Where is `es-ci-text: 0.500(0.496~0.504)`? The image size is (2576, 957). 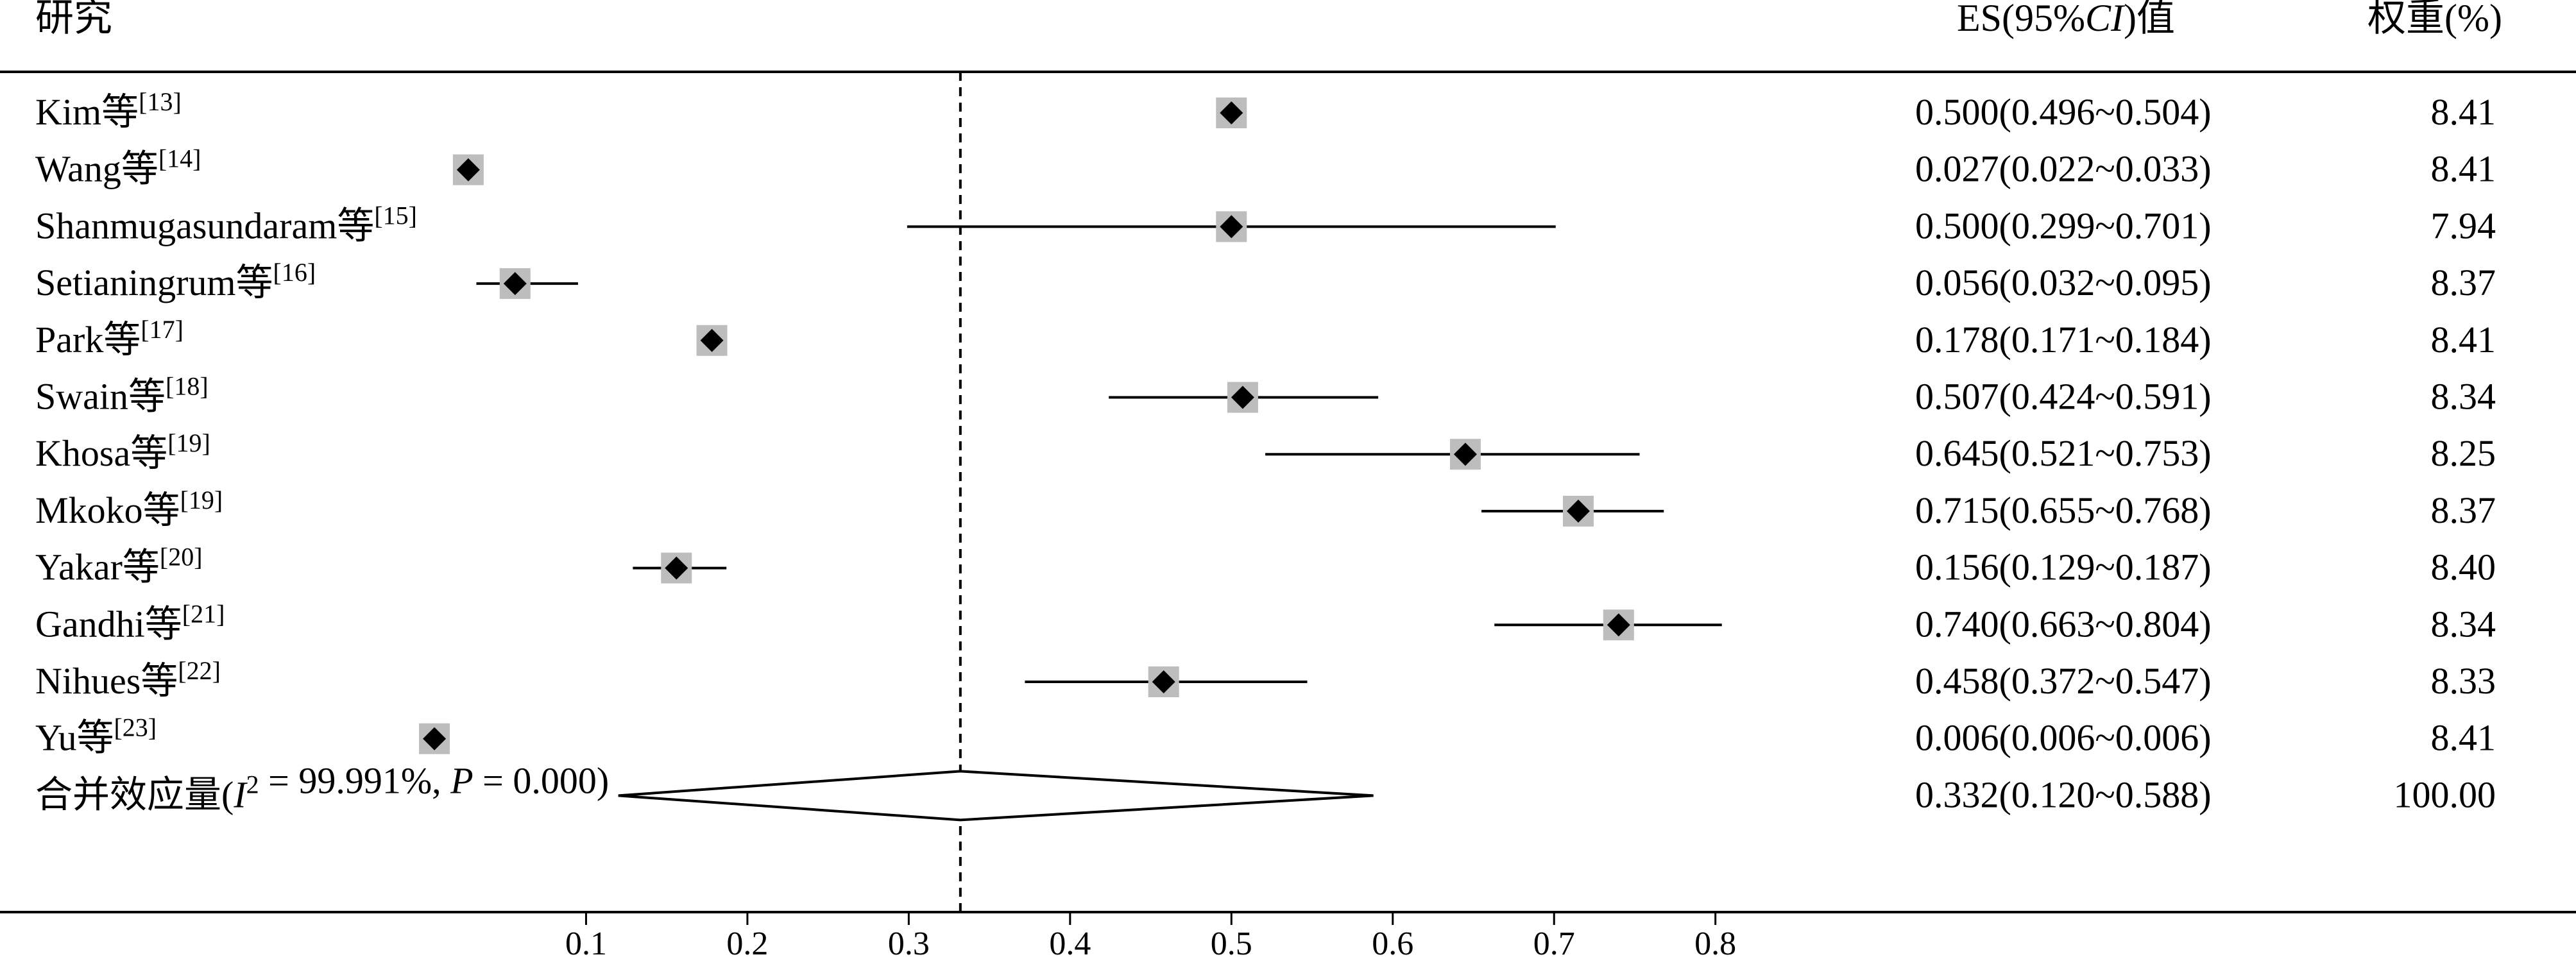
es-ci-text: 0.500(0.496~0.504) is located at coordinates (2063, 112).